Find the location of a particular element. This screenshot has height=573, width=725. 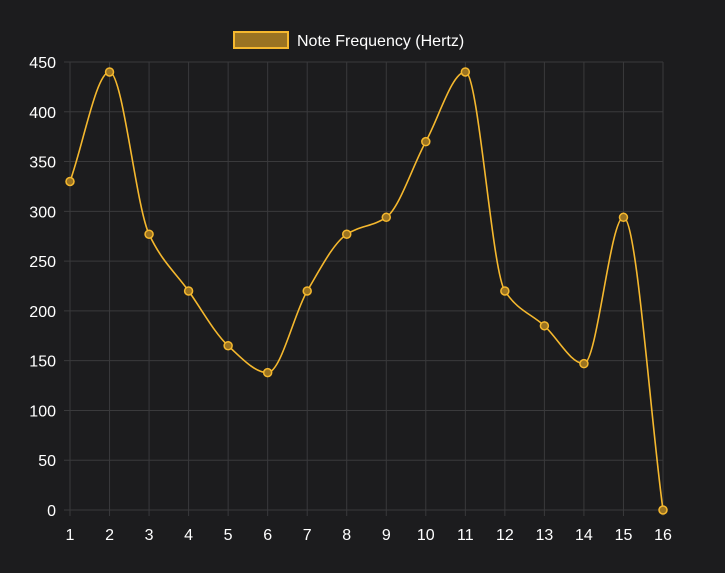

y-tick-label: 0 is located at coordinates (51, 511).